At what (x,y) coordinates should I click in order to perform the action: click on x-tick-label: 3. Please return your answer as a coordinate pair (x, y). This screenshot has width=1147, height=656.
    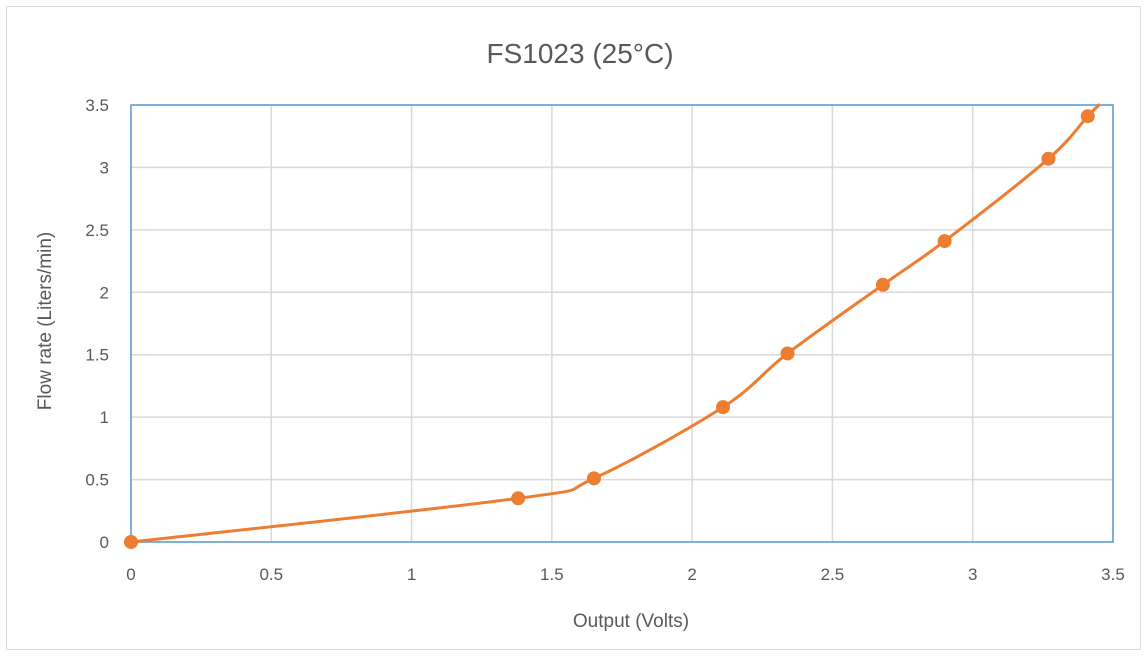
    Looking at the image, I should click on (972, 574).